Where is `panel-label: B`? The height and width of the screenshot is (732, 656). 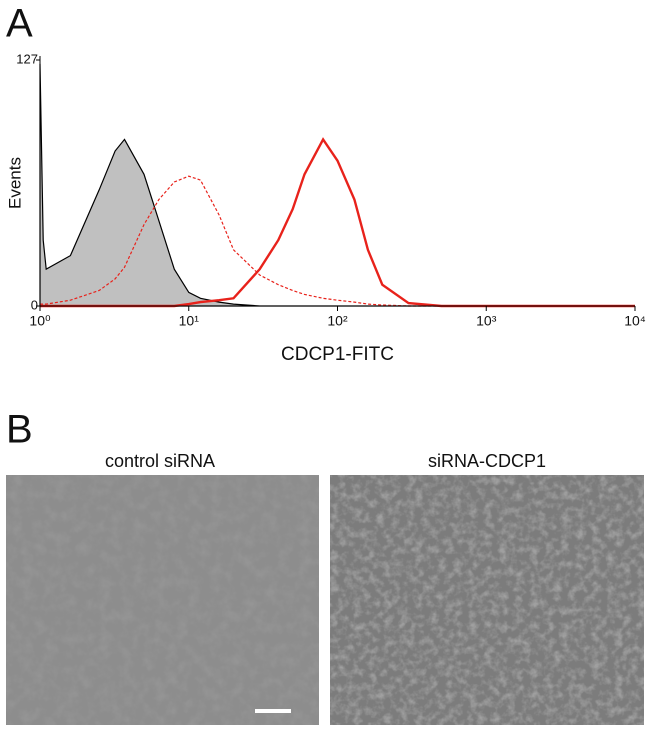 panel-label: B is located at coordinates (19, 430).